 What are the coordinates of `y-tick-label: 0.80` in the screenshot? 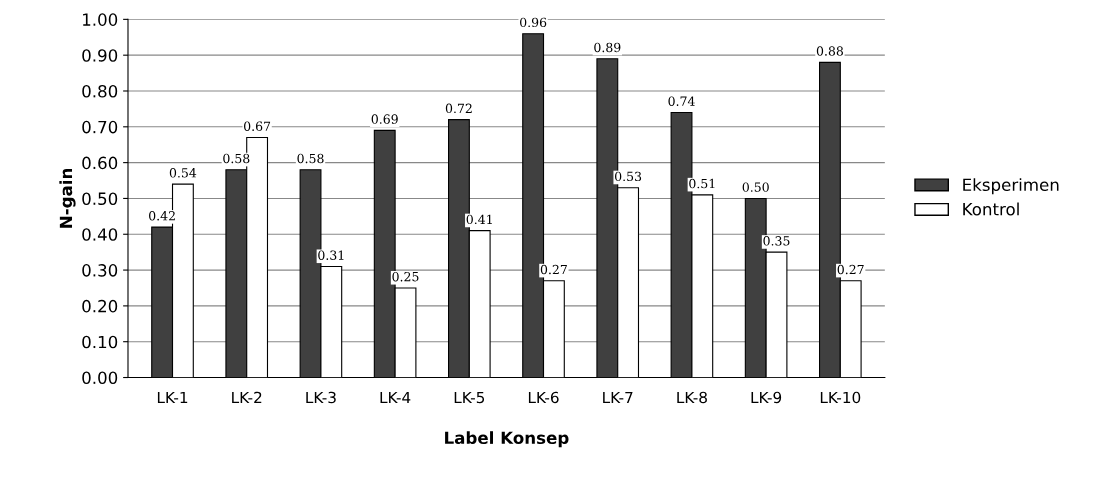 It's located at (100, 91).